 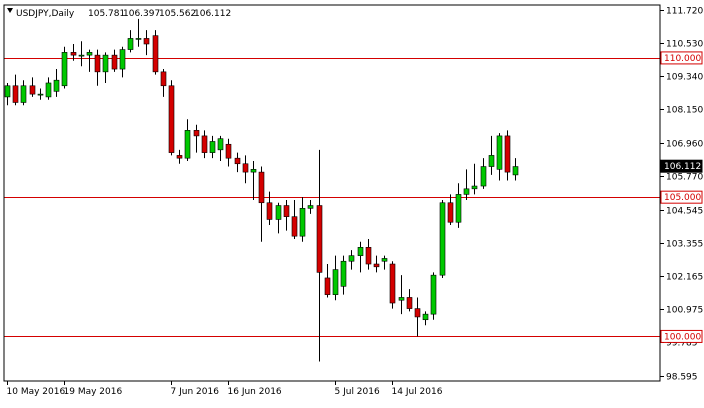 I want to click on level-label-0-box, so click(x=681, y=58).